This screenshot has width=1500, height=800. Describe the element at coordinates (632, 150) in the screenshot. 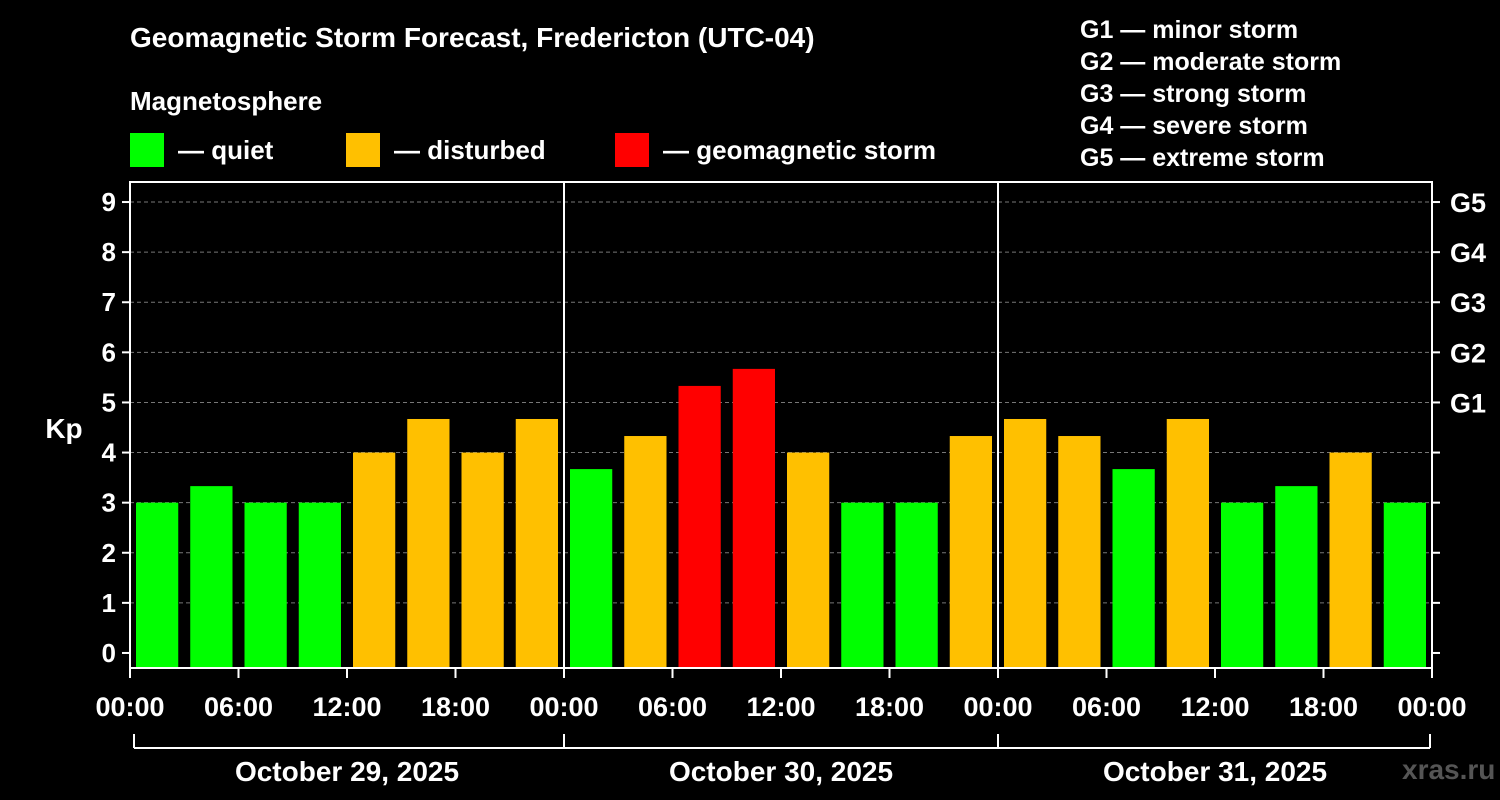

I see `legend-swatch-storm` at that location.